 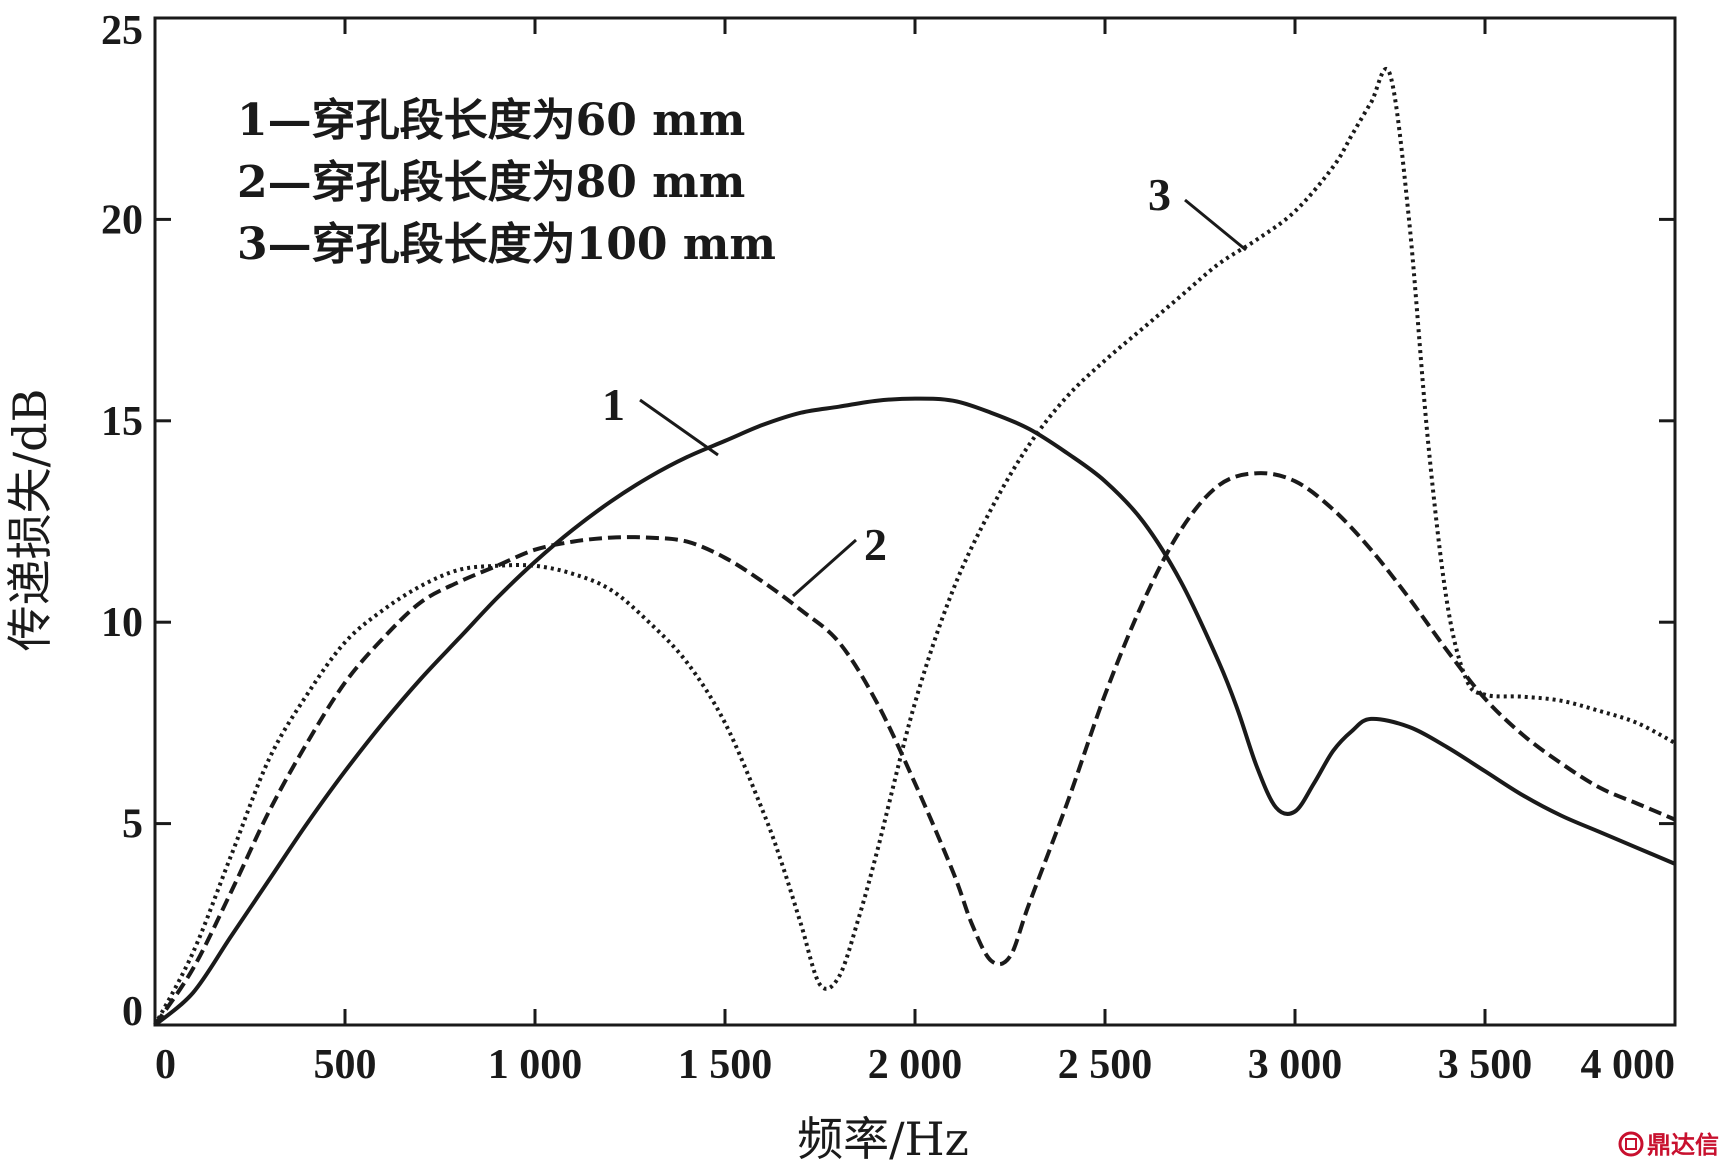 What do you see at coordinates (122, 623) in the screenshot?
I see `y-tick-label: 10` at bounding box center [122, 623].